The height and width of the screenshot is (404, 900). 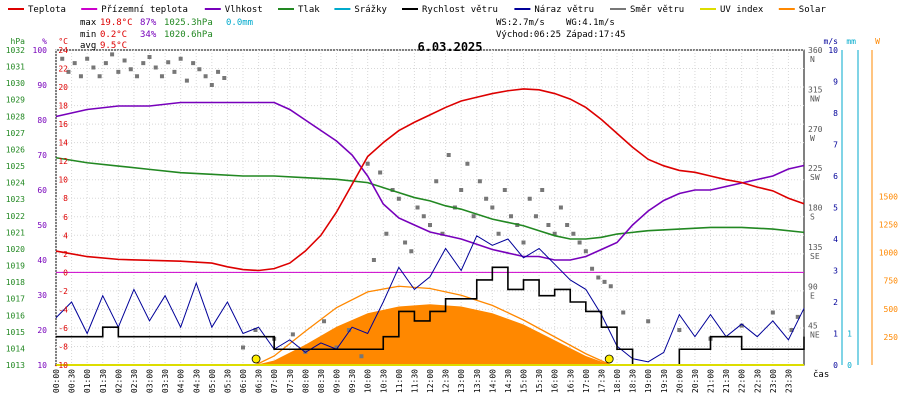 What do you see at coordinates (65, 198) in the screenshot?
I see `celsius-axis-tick: 8` at bounding box center [65, 198].